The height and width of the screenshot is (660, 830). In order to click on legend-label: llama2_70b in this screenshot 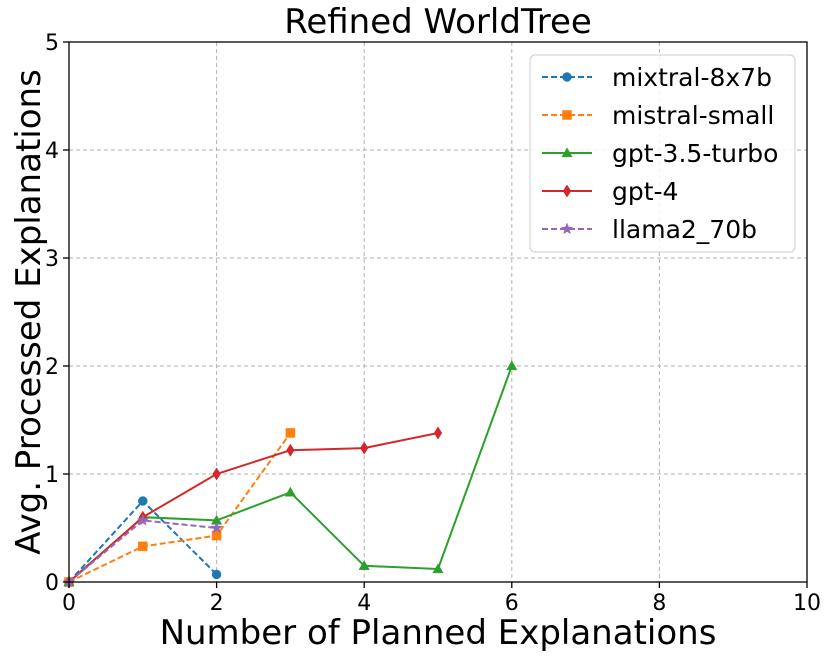, I will do `click(684, 229)`.